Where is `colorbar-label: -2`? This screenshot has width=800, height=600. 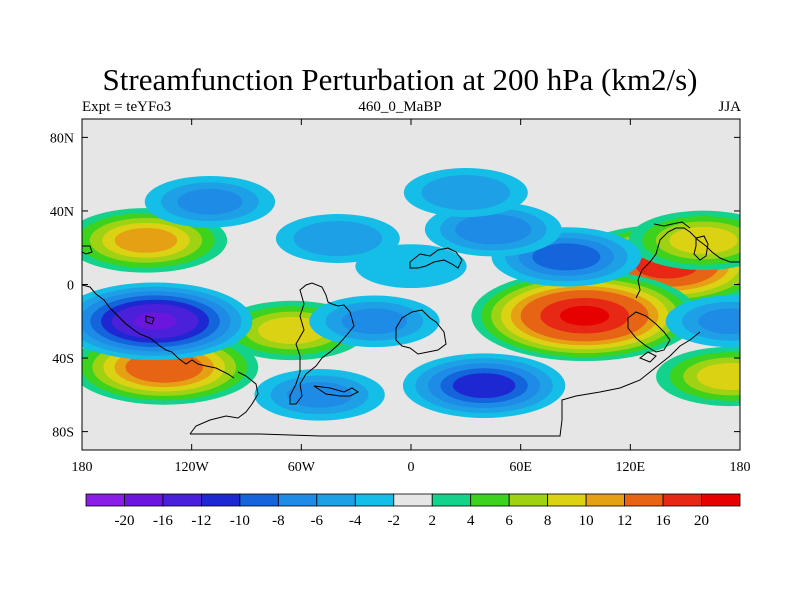
colorbar-label: -2 is located at coordinates (394, 521).